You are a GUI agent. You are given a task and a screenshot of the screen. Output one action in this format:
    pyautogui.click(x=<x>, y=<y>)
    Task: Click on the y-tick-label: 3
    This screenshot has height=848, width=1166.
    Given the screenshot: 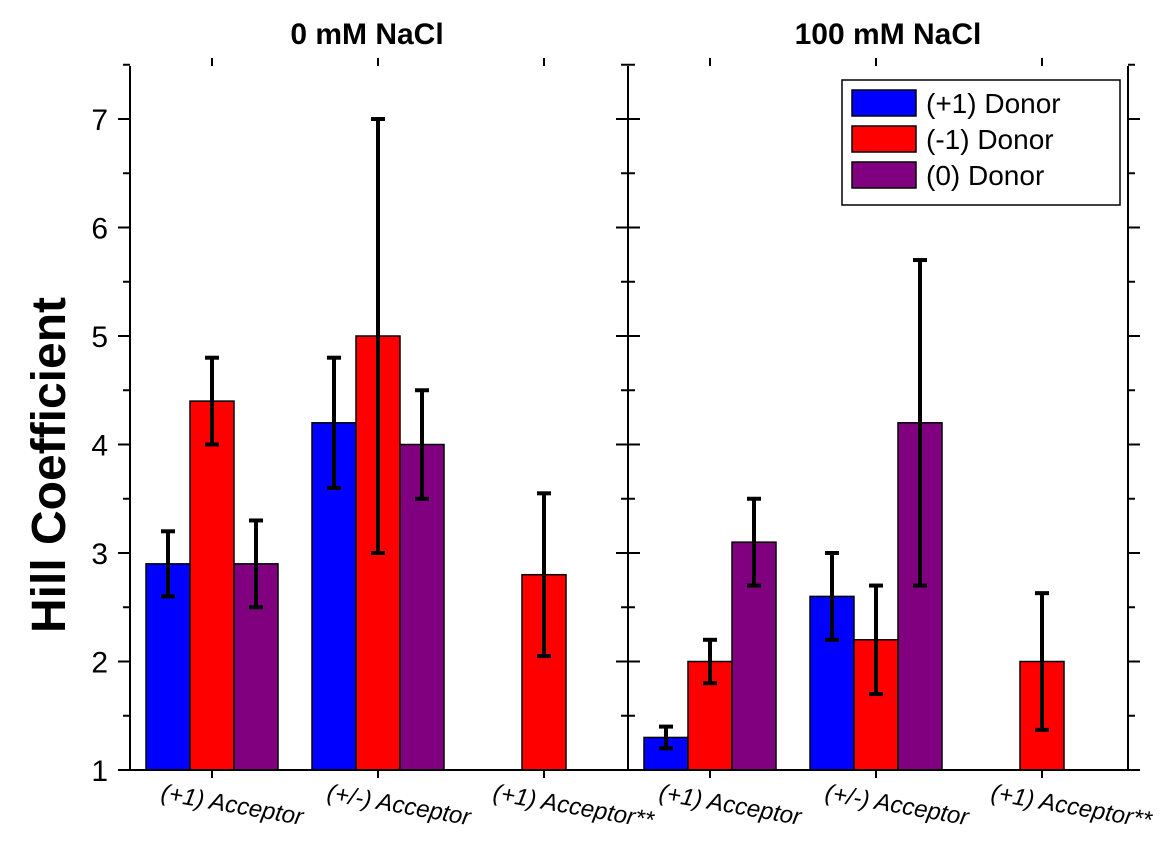 What is the action you would take?
    pyautogui.click(x=99, y=554)
    